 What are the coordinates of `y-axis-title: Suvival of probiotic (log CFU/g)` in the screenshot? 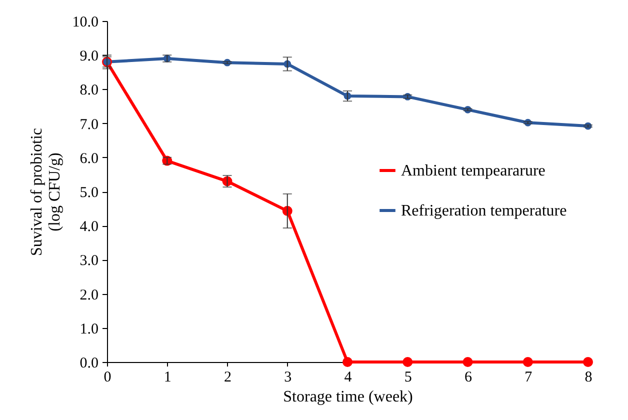 It's located at (46, 192).